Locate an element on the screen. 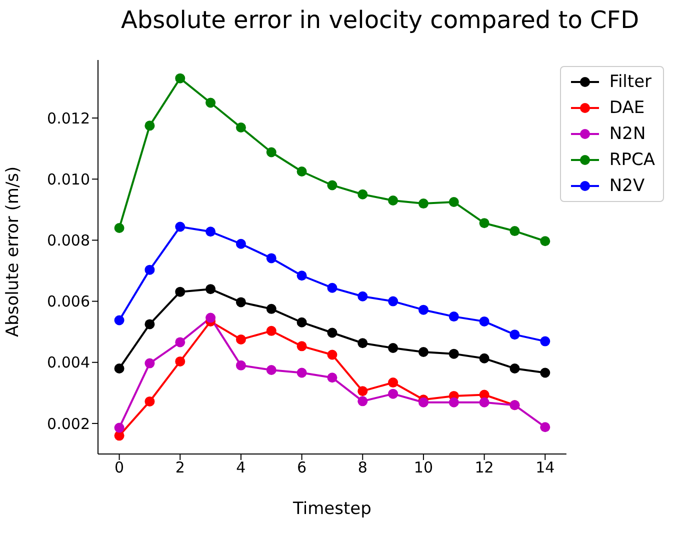  legend-label: RPCA is located at coordinates (632, 160).